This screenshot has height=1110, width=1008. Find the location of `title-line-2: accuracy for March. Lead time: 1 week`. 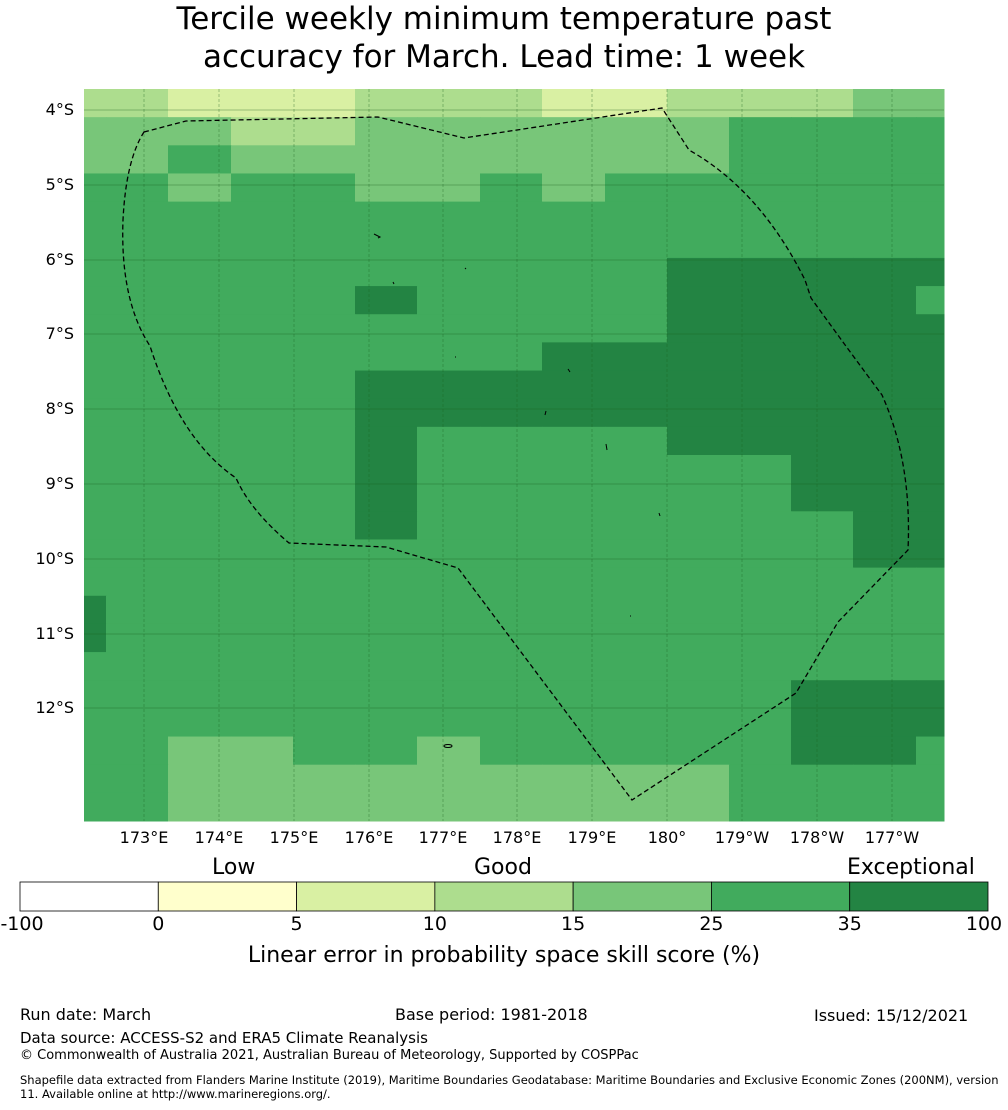

title-line-2: accuracy for March. Lead time: 1 week is located at coordinates (504, 57).